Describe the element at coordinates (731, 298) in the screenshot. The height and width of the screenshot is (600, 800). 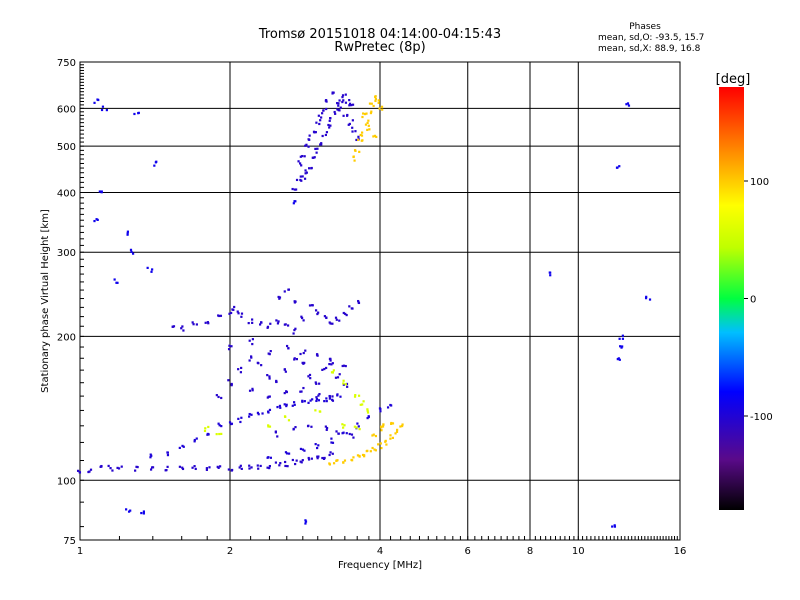
I see `colorbar` at that location.